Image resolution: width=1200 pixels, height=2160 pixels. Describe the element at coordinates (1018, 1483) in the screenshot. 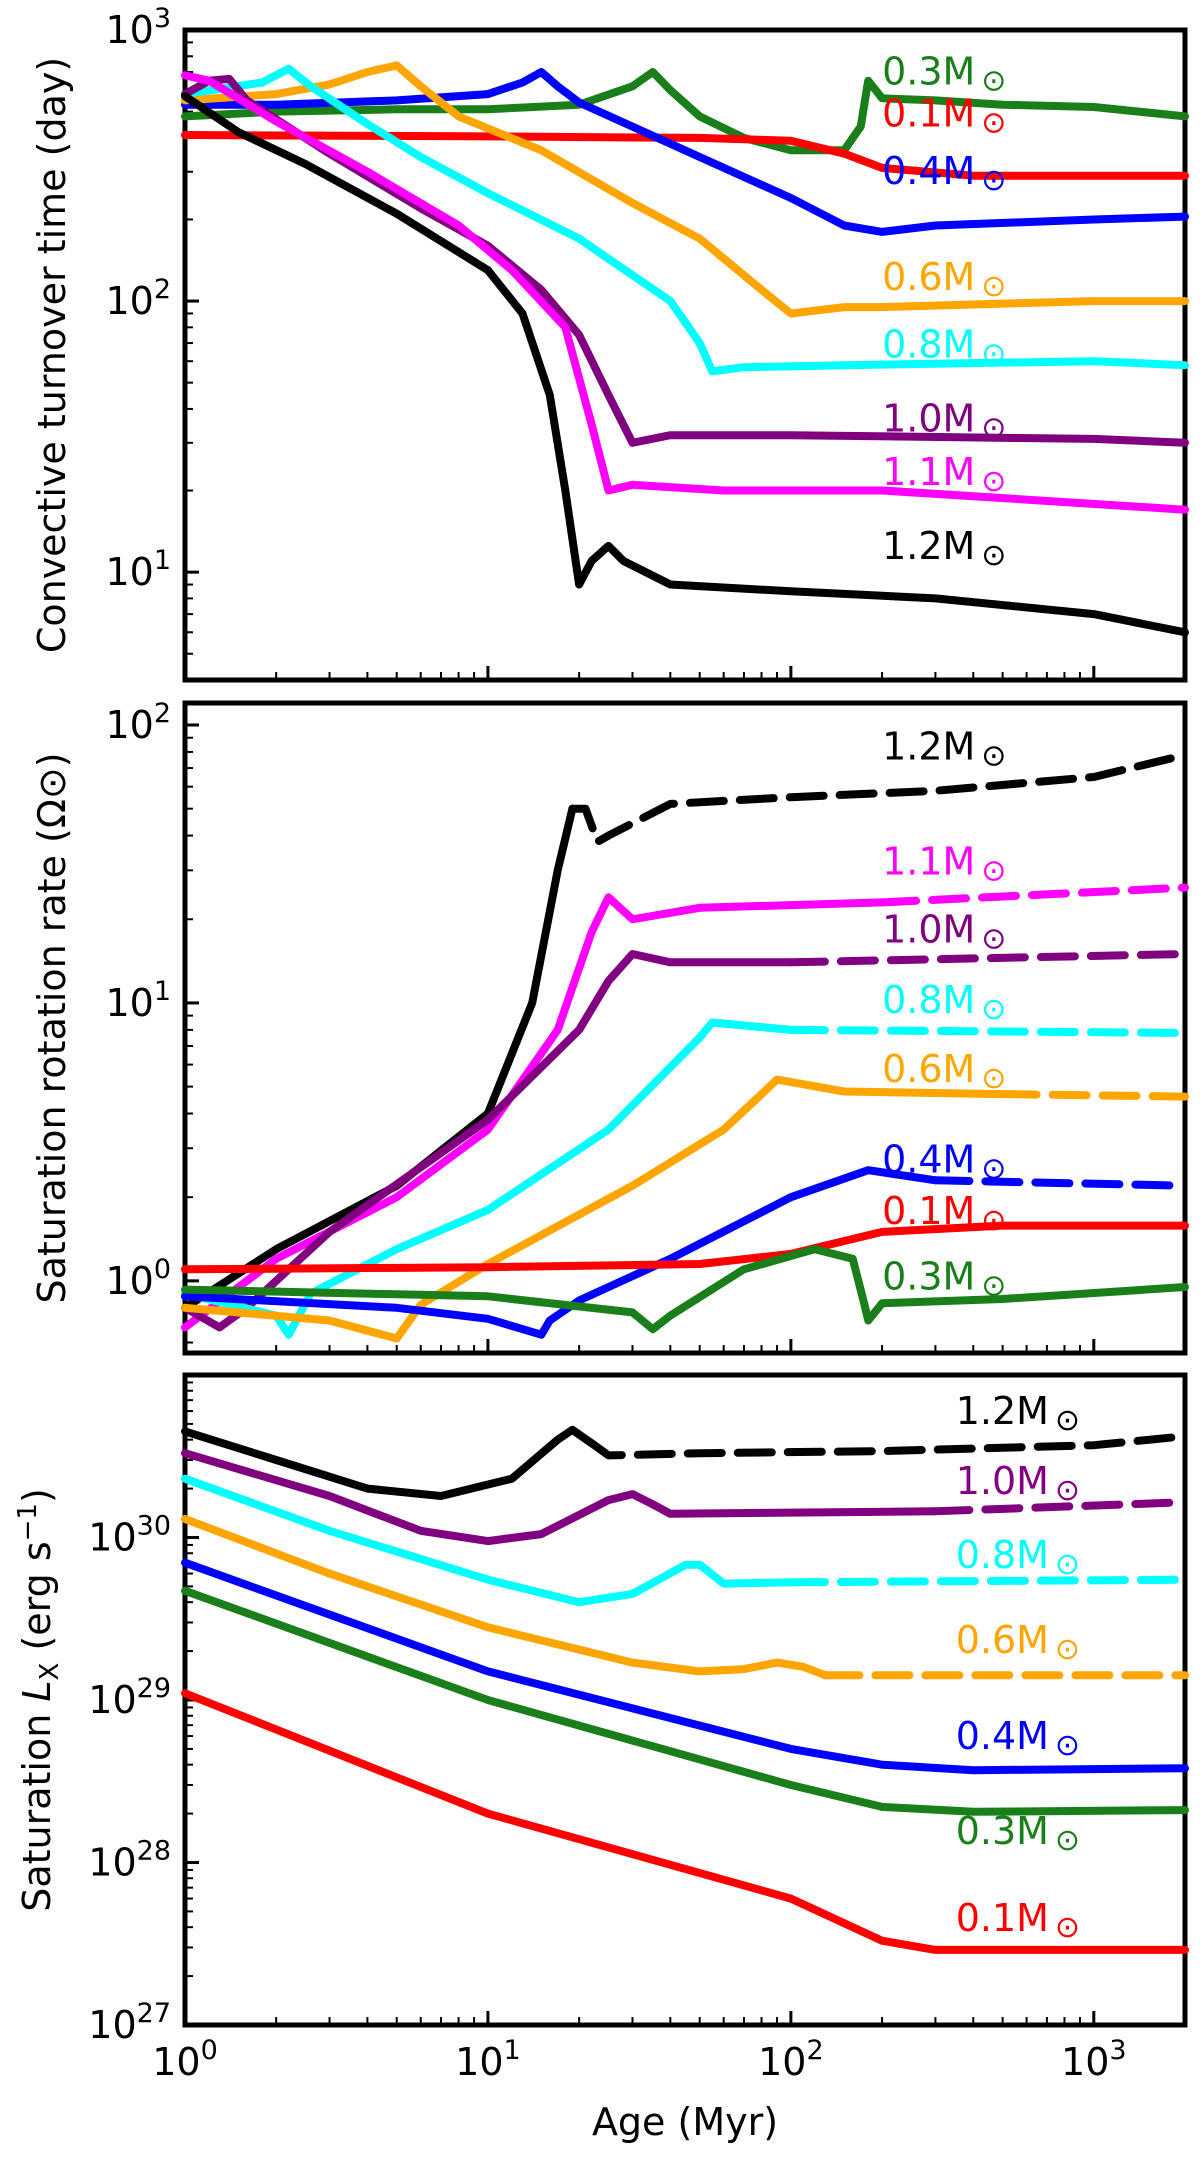

I see `panel-bottom-series-10m-label: 1.0M ⊙` at that location.